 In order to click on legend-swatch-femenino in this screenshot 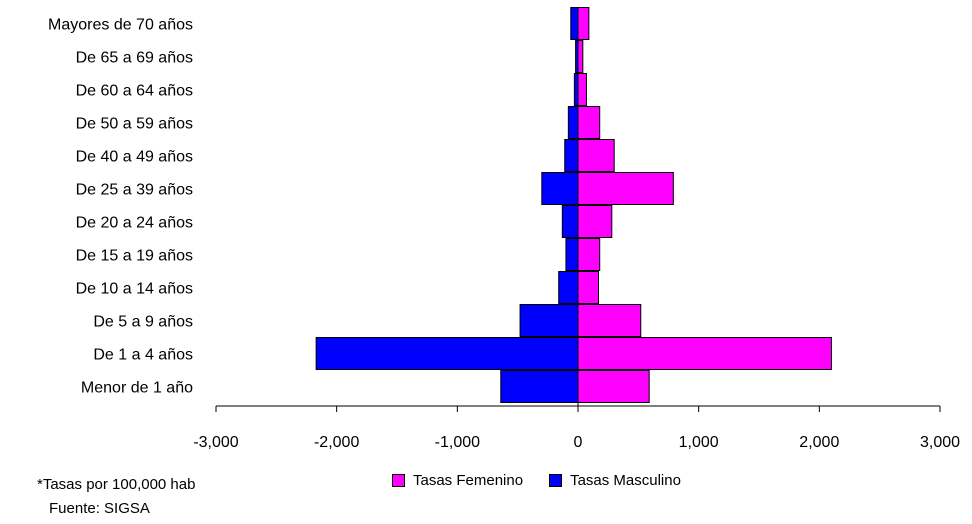, I will do `click(398, 480)`.